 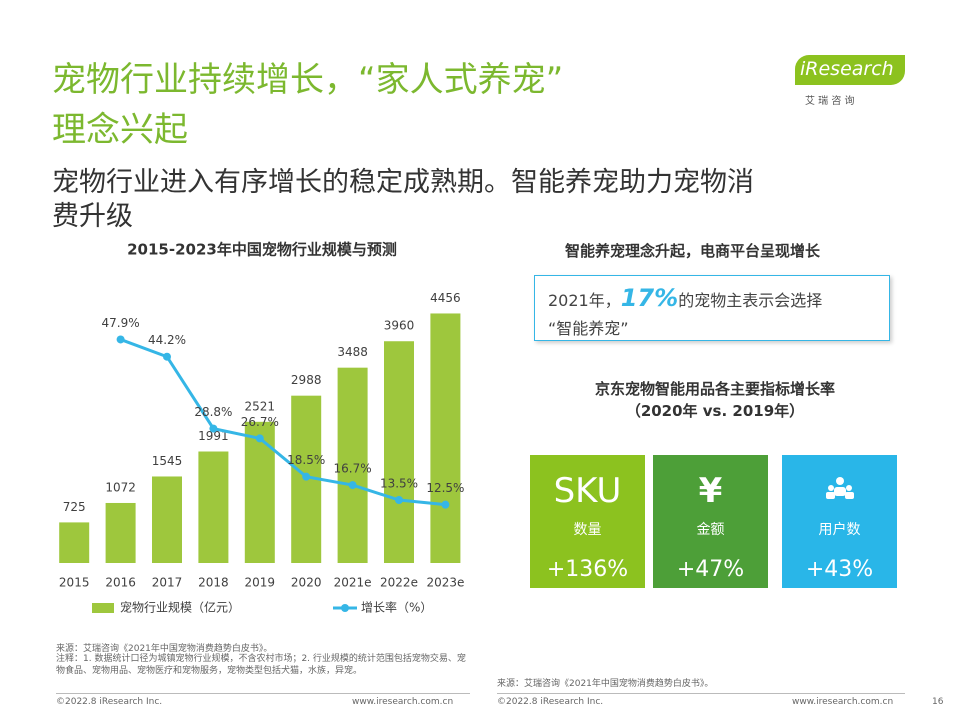 What do you see at coordinates (584, 300) in the screenshot?
I see `highlight-pre: 2021年，` at bounding box center [584, 300].